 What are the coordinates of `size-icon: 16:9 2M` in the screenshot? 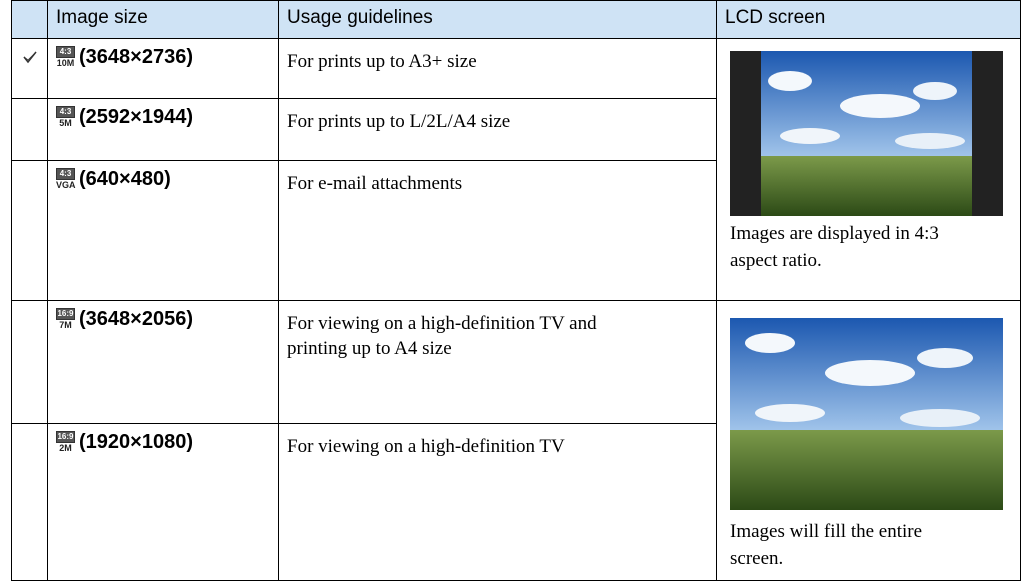 It's located at (65, 441).